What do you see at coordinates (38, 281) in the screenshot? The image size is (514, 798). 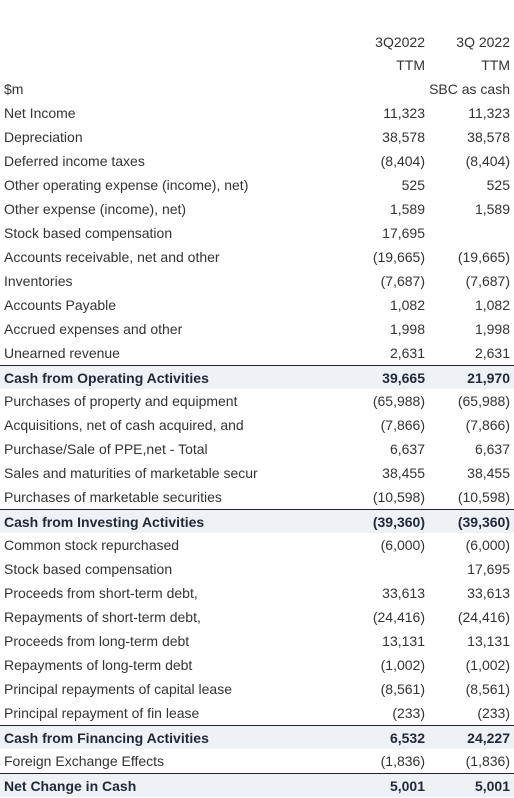 I see `row-label: Inventories` at bounding box center [38, 281].